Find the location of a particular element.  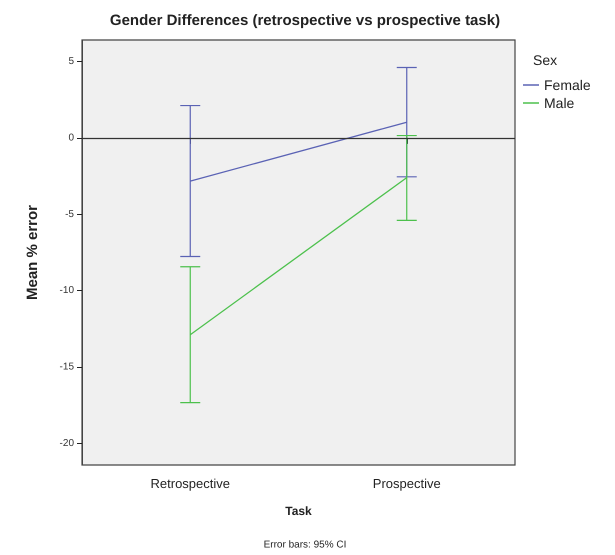

y-tick-label: -15 is located at coordinates (67, 367).